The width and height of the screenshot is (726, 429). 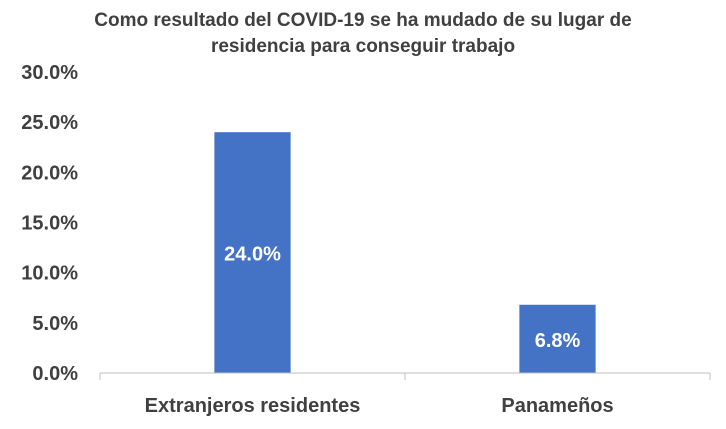 I want to click on data-labels: 24.0% 6.8%, so click(x=402, y=298).